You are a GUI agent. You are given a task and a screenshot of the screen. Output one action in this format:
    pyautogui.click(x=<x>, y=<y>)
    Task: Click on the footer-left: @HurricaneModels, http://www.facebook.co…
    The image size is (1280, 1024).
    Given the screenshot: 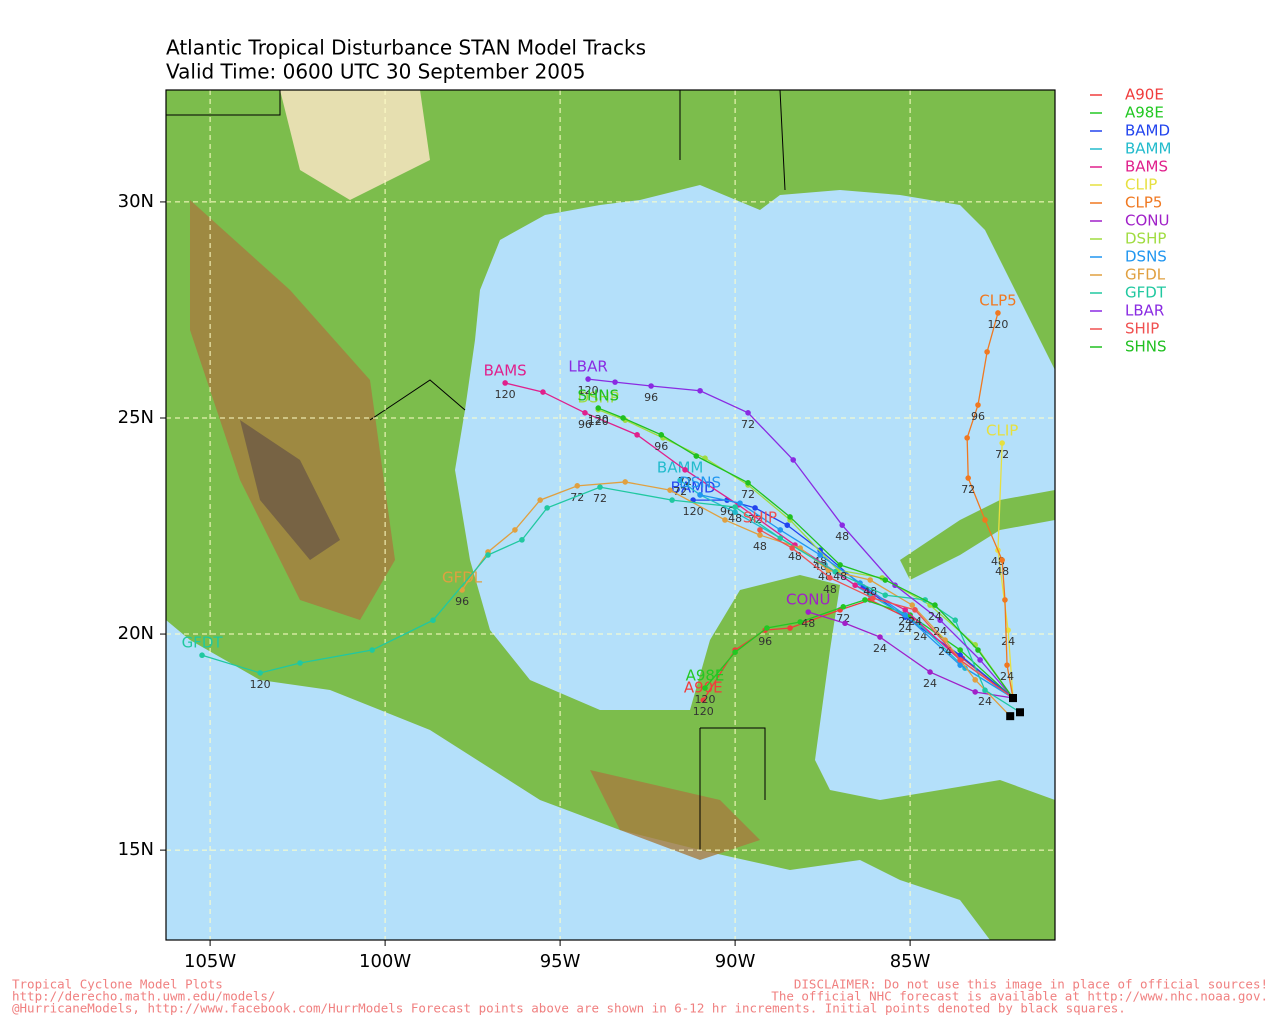 What is the action you would take?
    pyautogui.click(x=569, y=1008)
    